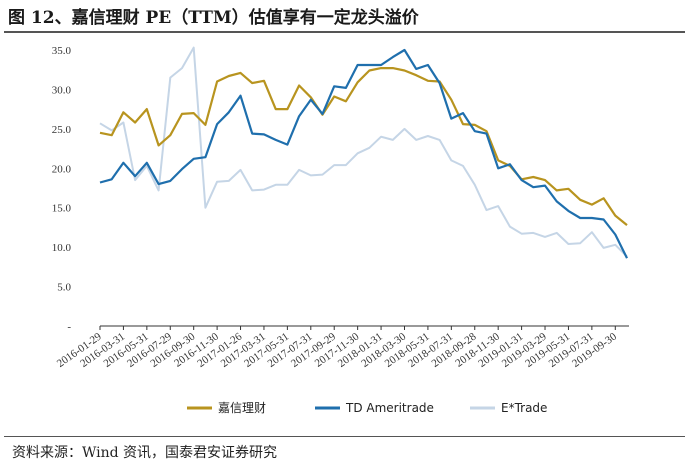  I want to click on y-tick-label: 5.0, so click(64, 288).